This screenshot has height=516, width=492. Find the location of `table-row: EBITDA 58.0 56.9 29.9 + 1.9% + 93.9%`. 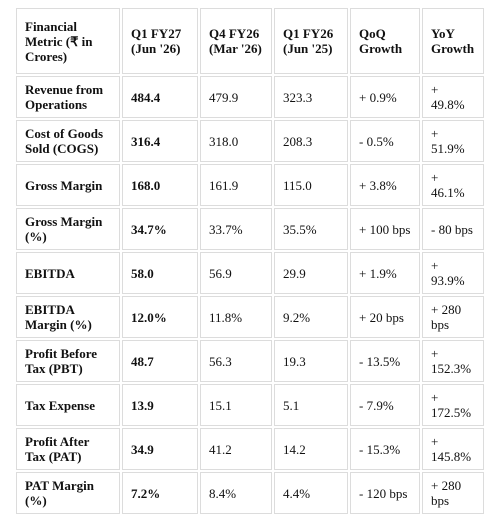

table-row: EBITDA 58.0 56.9 29.9 + 1.9% + 93.9% is located at coordinates (250, 273).